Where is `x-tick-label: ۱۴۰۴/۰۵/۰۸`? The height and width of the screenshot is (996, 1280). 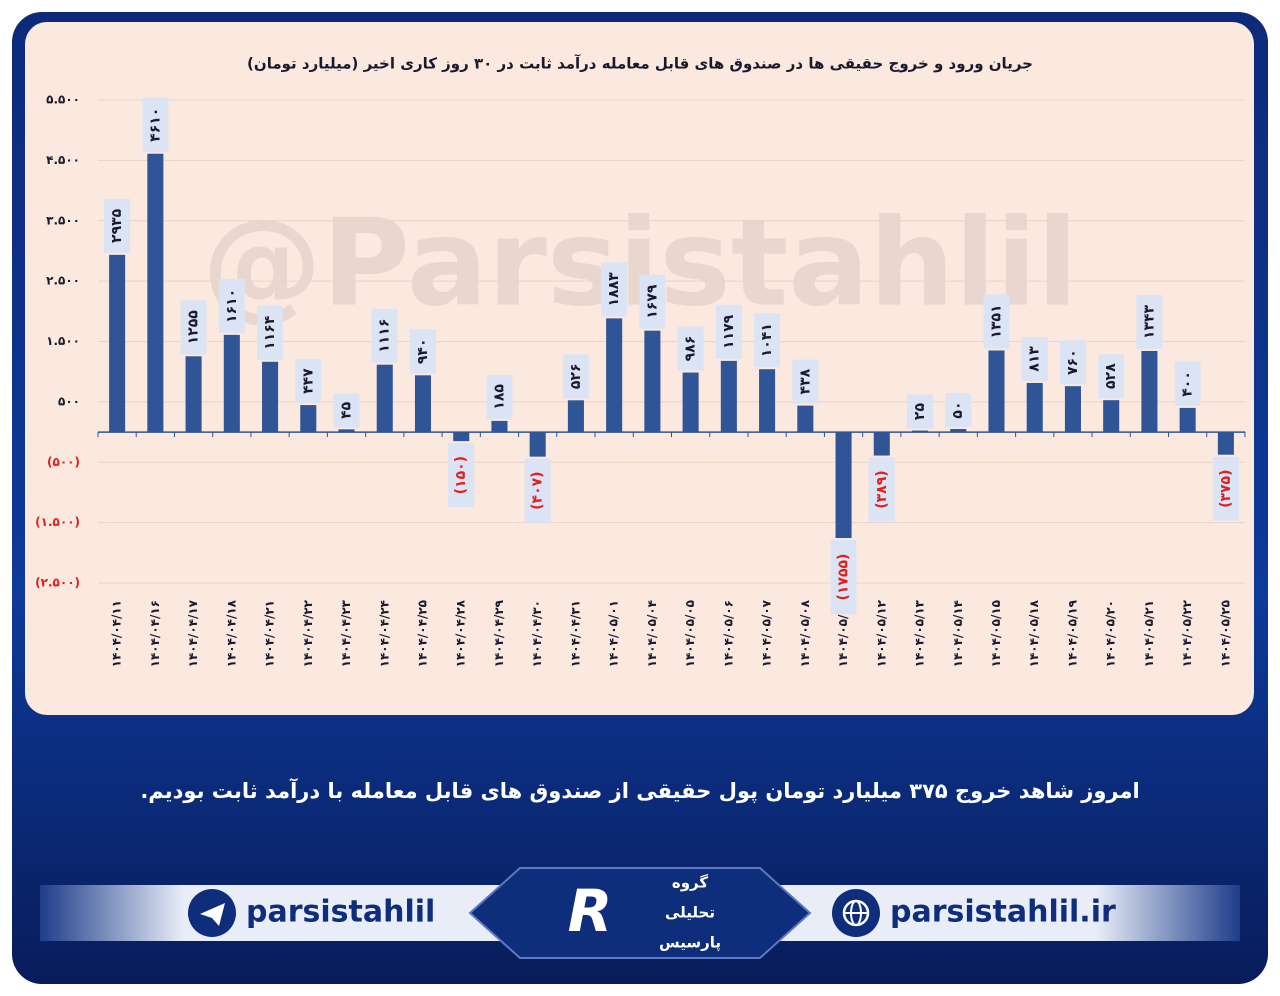
x-tick-label: ۱۴۰۴/۰۵/۰۸ is located at coordinates (805, 633).